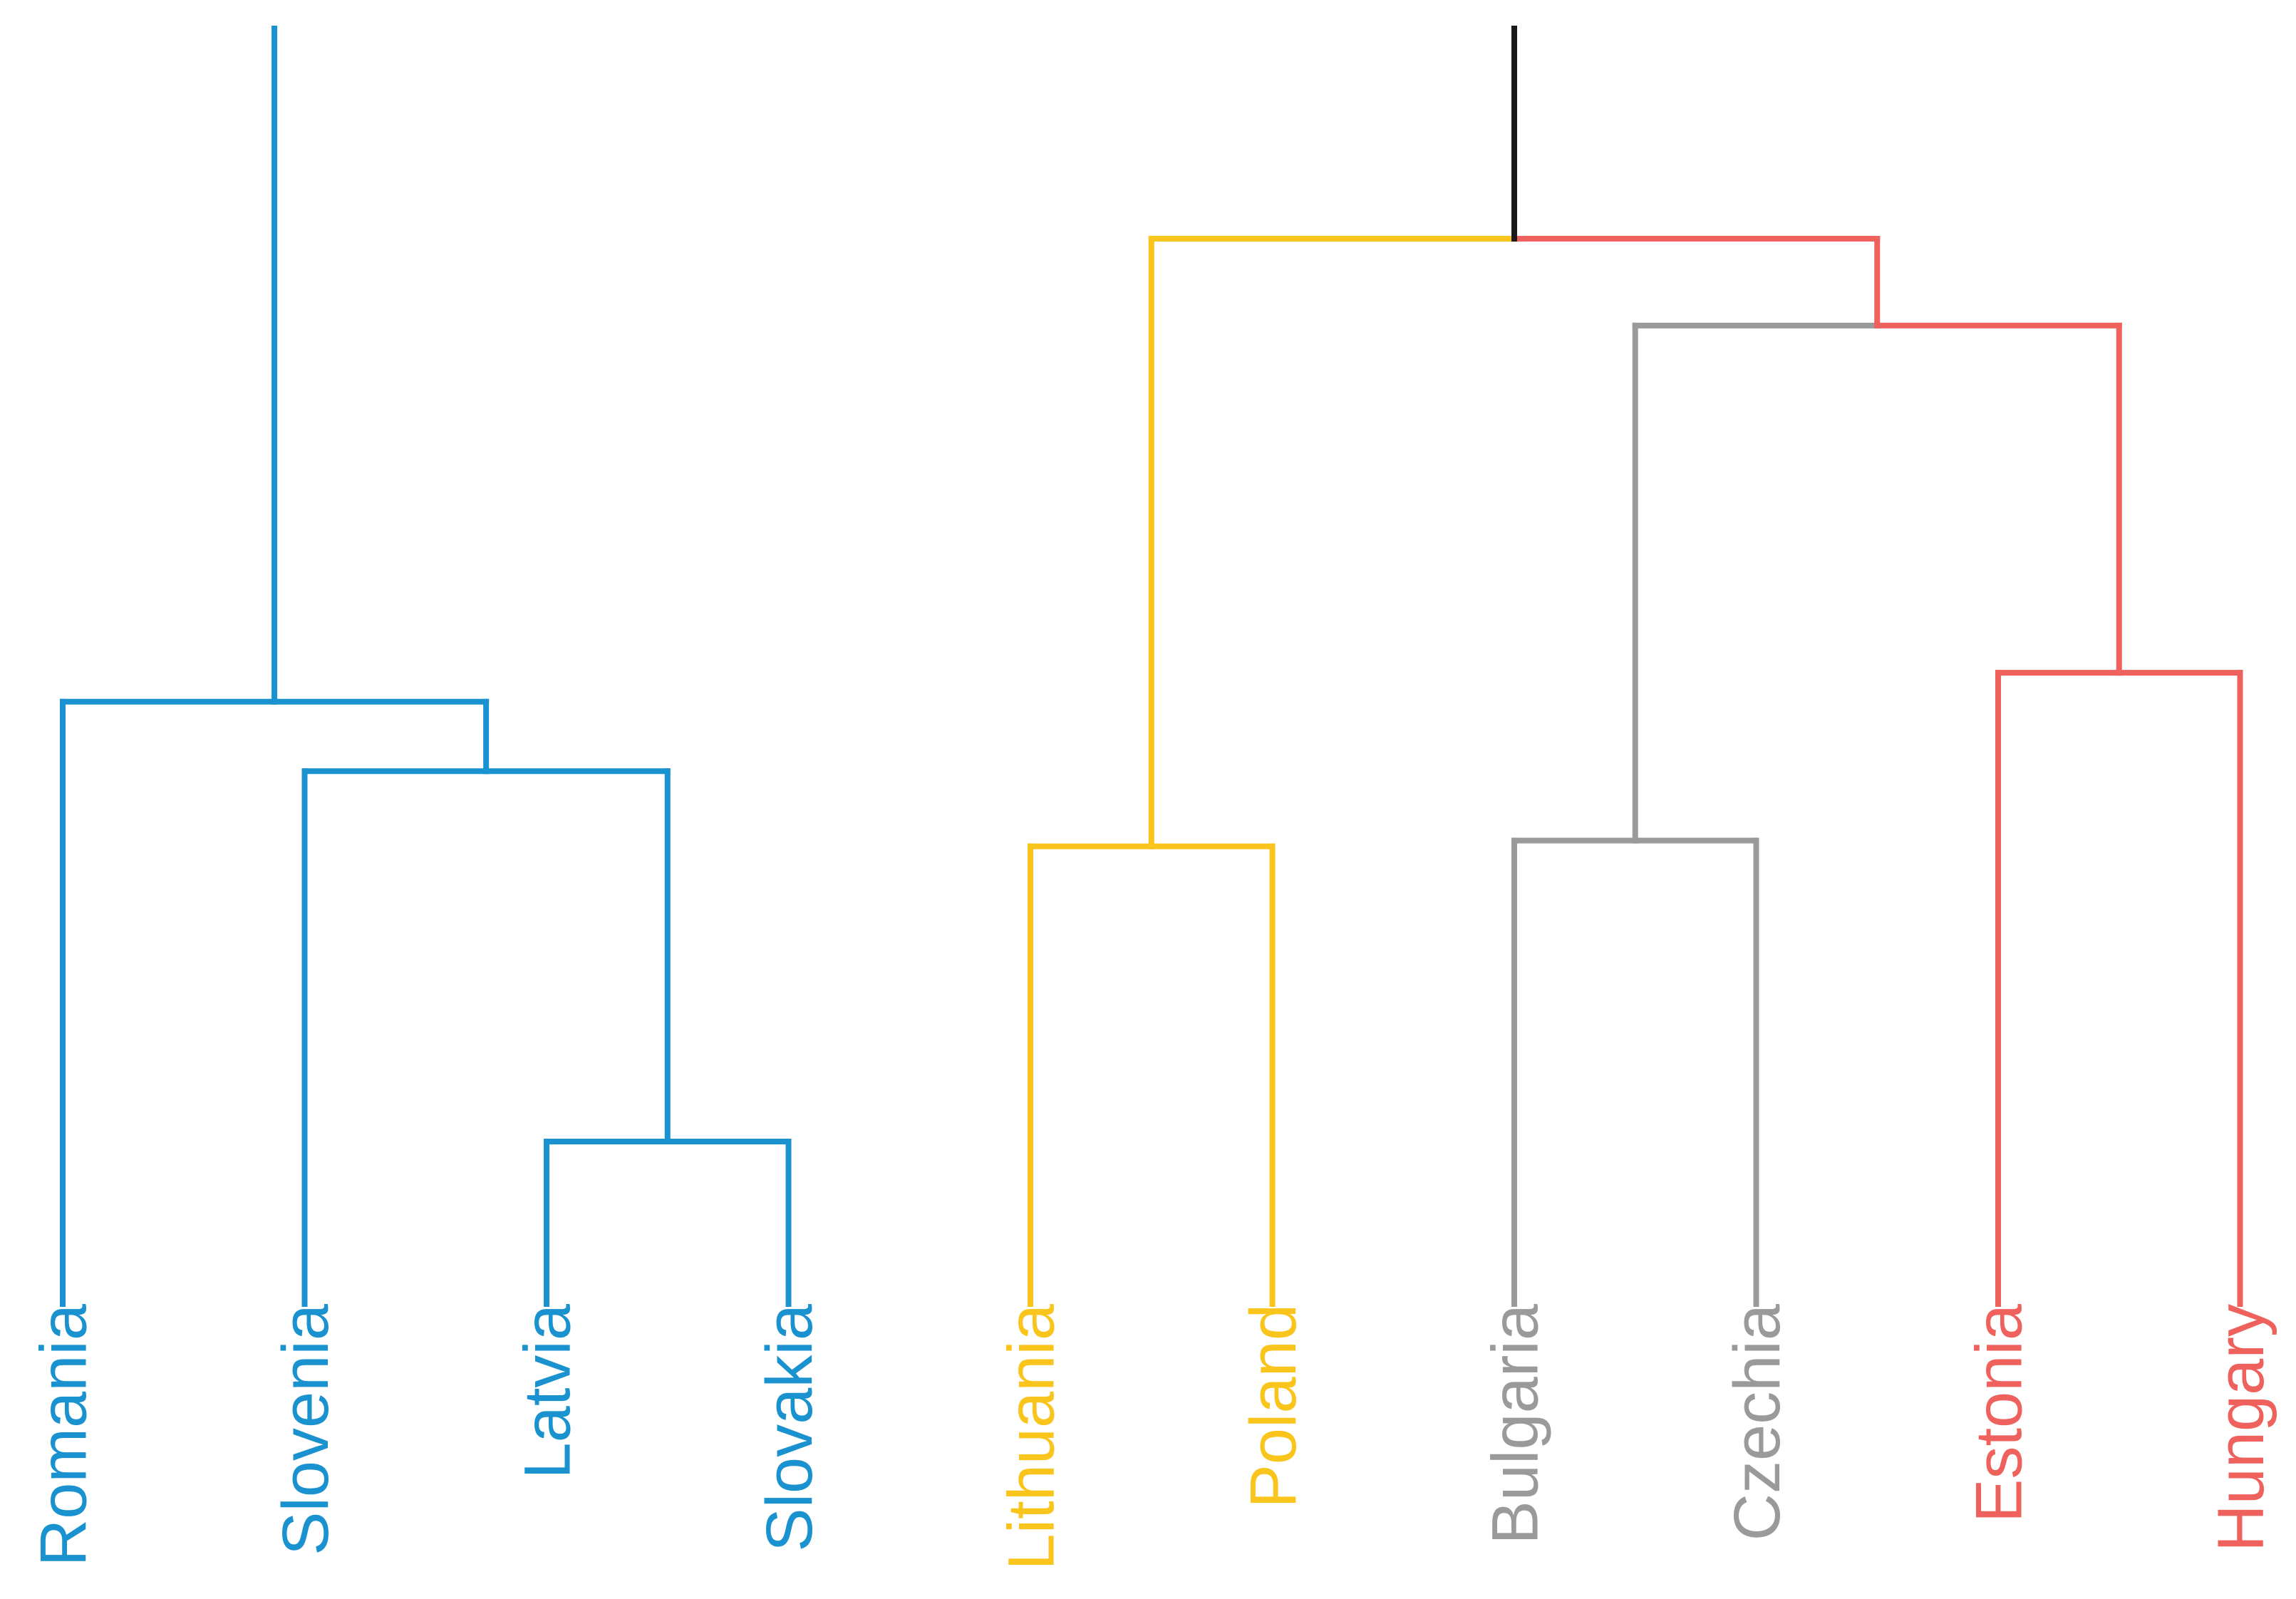 The image size is (2296, 1599). Describe the element at coordinates (305, 1429) in the screenshot. I see `leaf-label-slovenia: Slovenia` at that location.